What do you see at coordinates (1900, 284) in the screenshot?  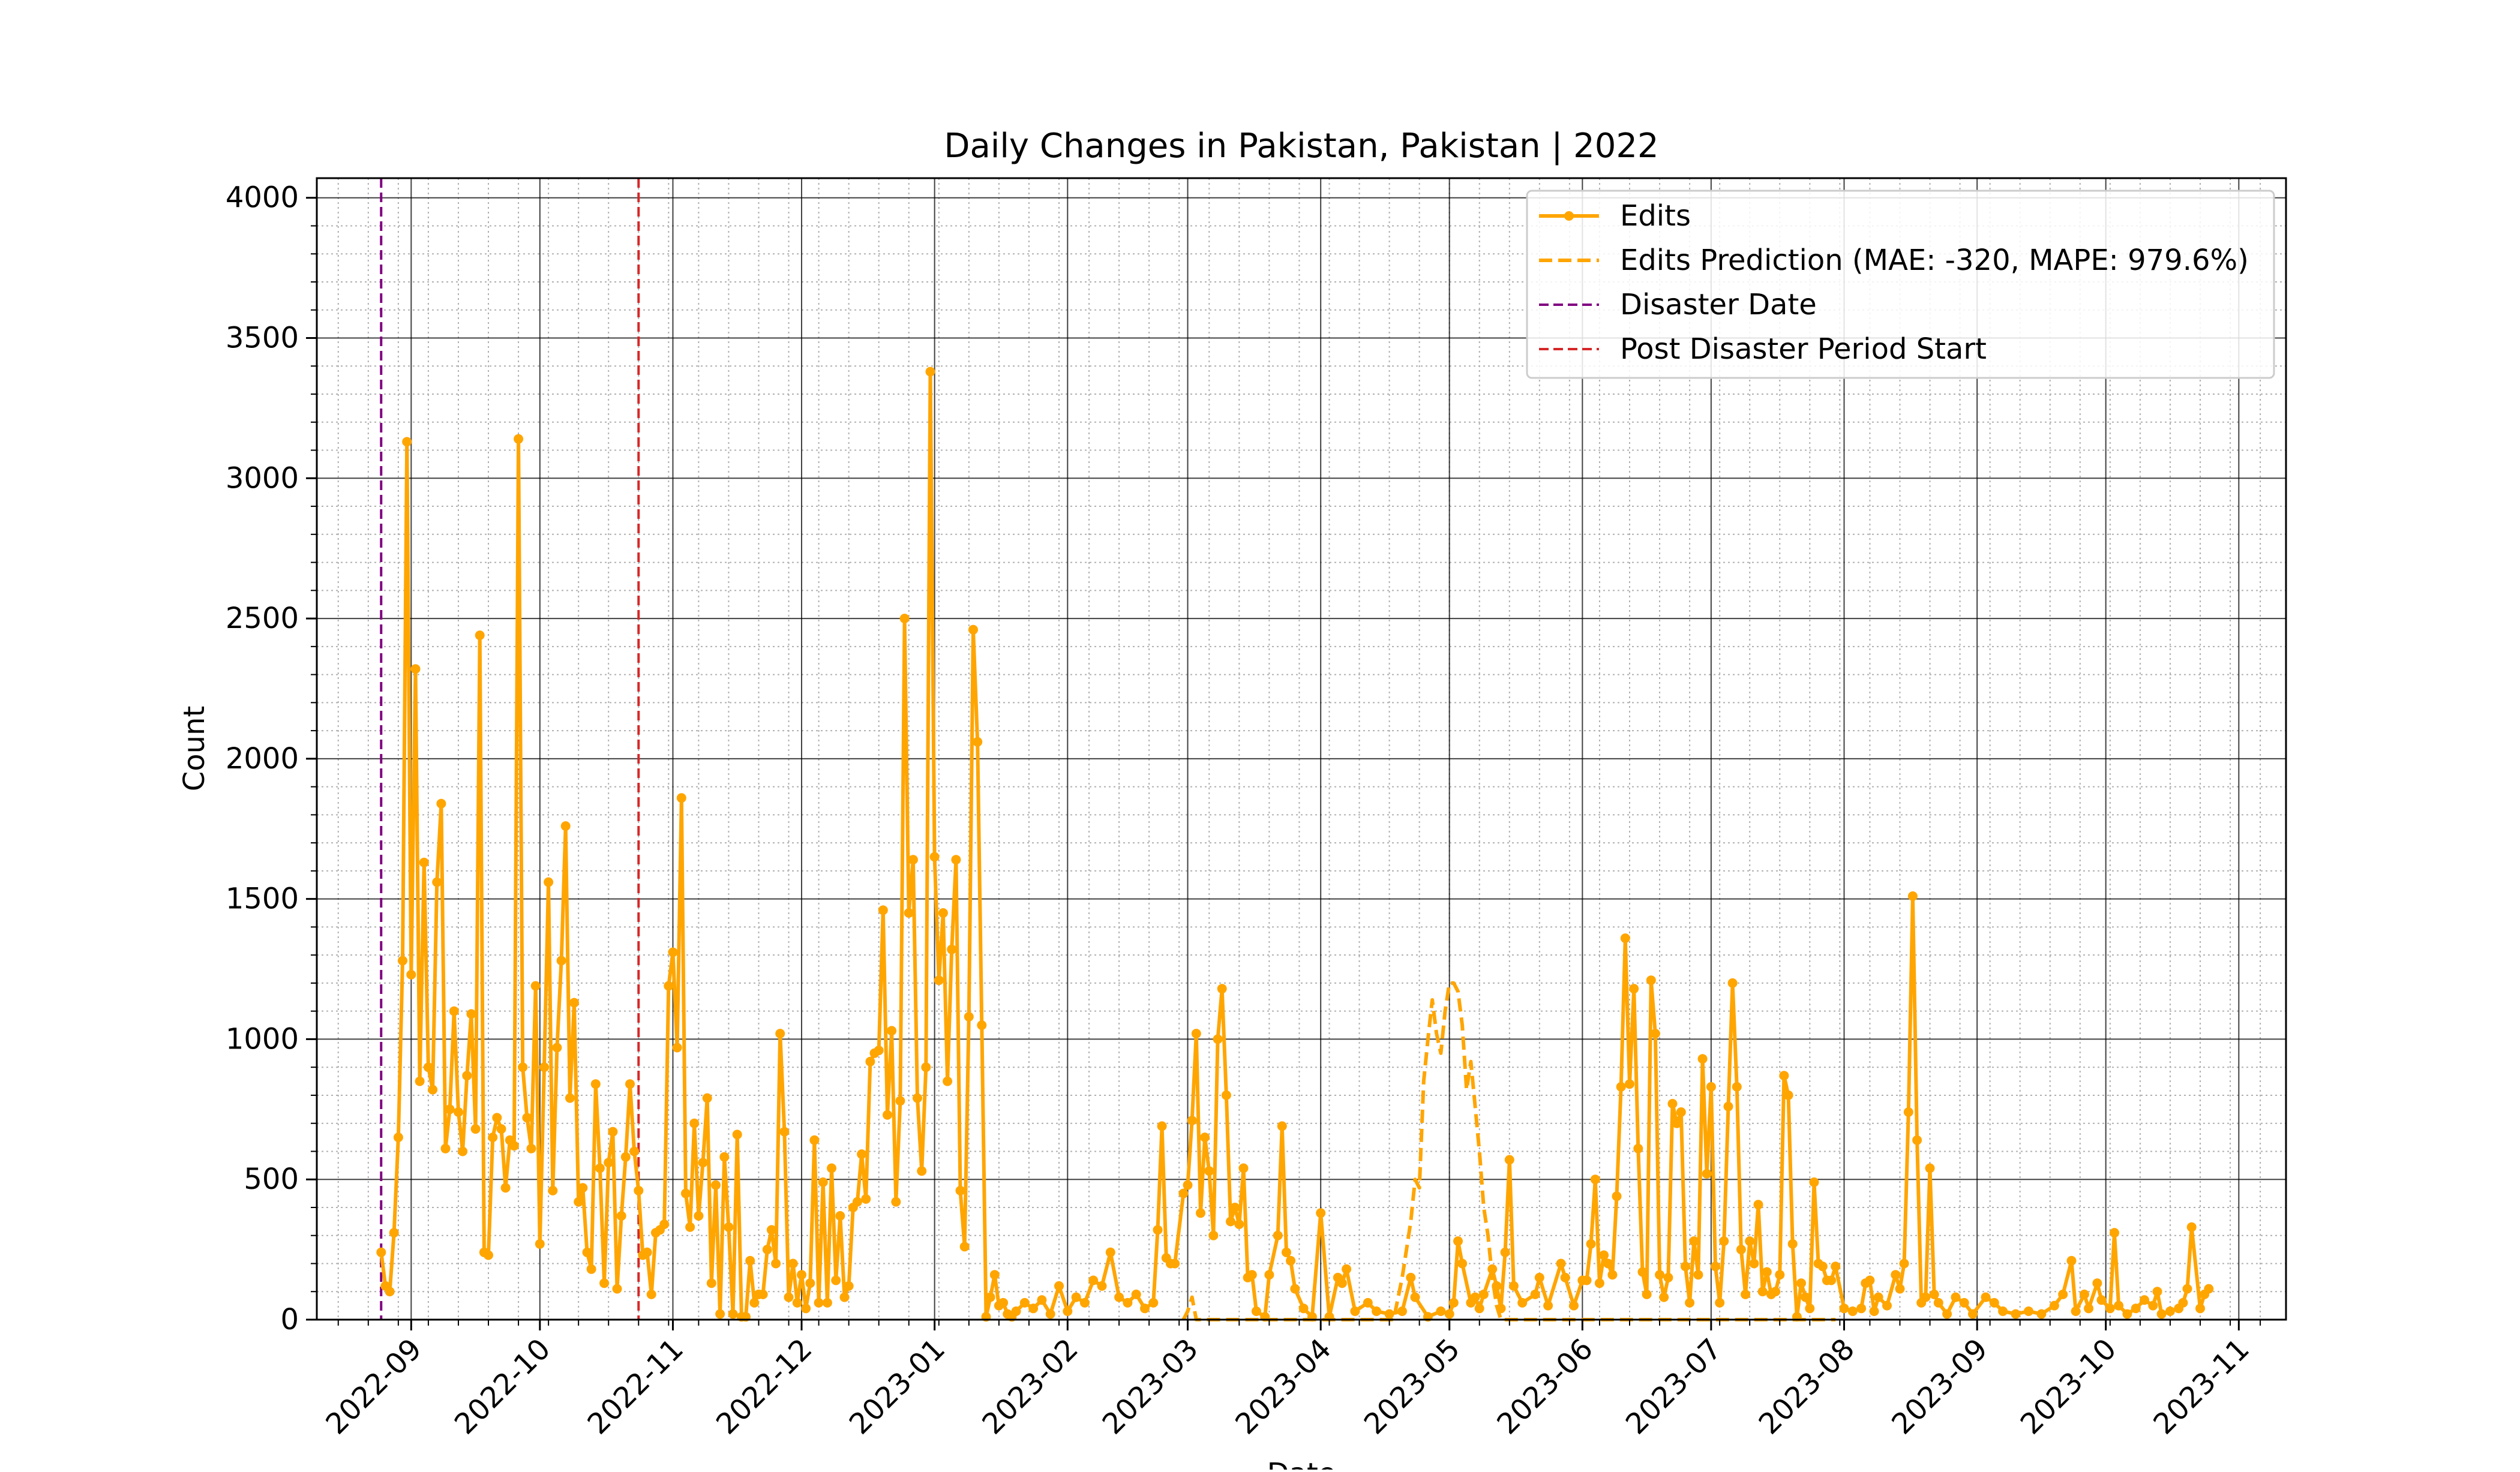 I see `legend-box` at bounding box center [1900, 284].